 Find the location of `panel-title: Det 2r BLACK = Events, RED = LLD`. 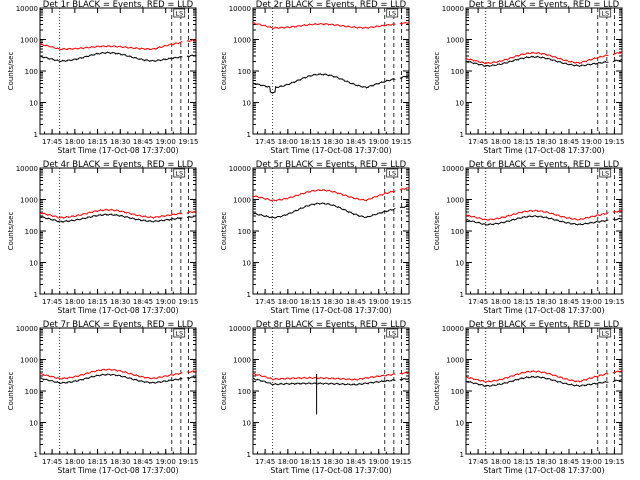

panel-title: Det 2r BLACK = Events, RED = LLD is located at coordinates (331, 5).